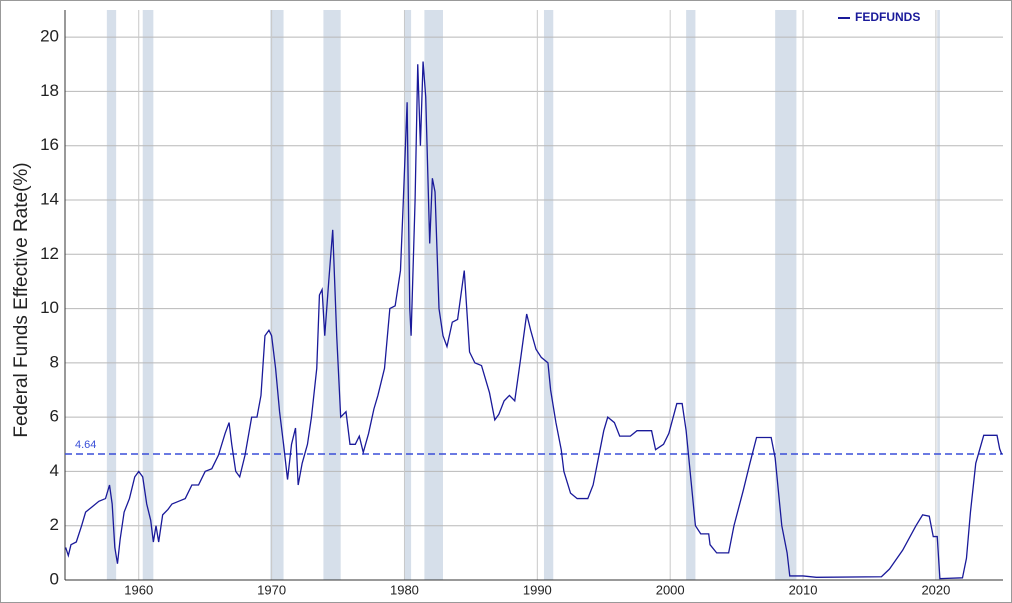 This screenshot has width=1012, height=603. Describe the element at coordinates (404, 589) in the screenshot. I see `x-tick-label: 1980` at that location.